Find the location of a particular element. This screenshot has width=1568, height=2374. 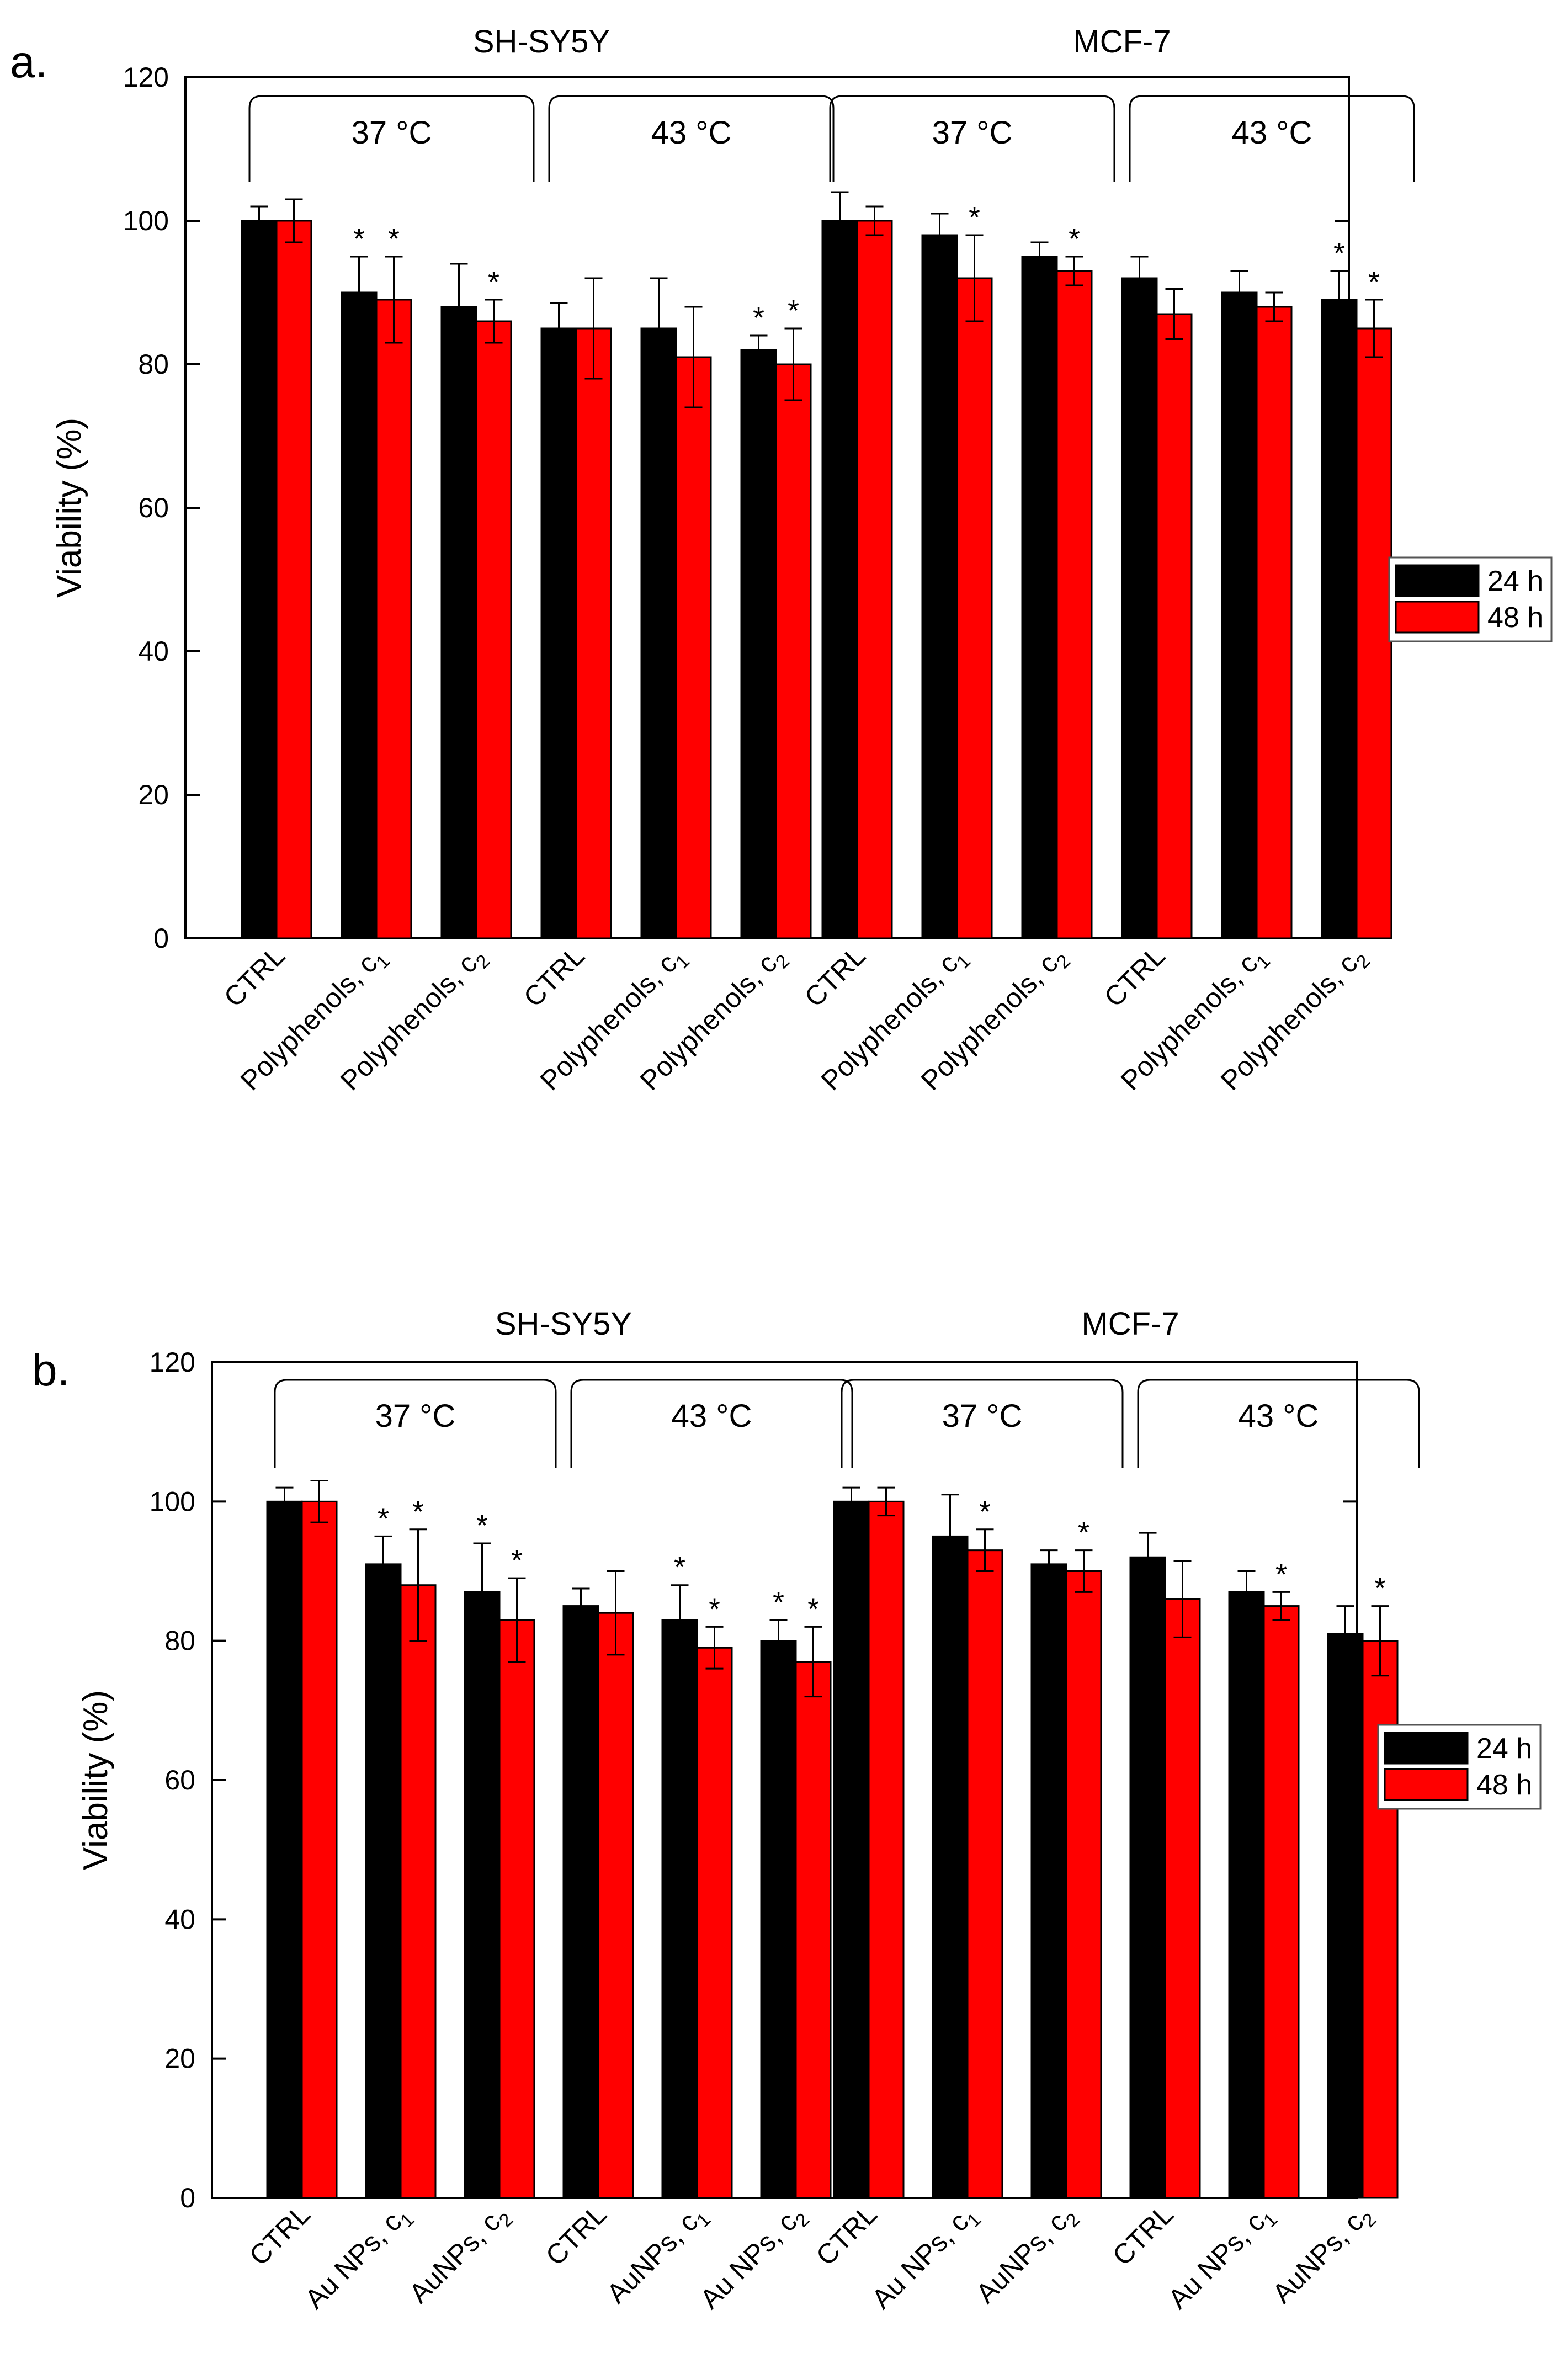

legend: 24 h 48 h is located at coordinates (1459, 1767).